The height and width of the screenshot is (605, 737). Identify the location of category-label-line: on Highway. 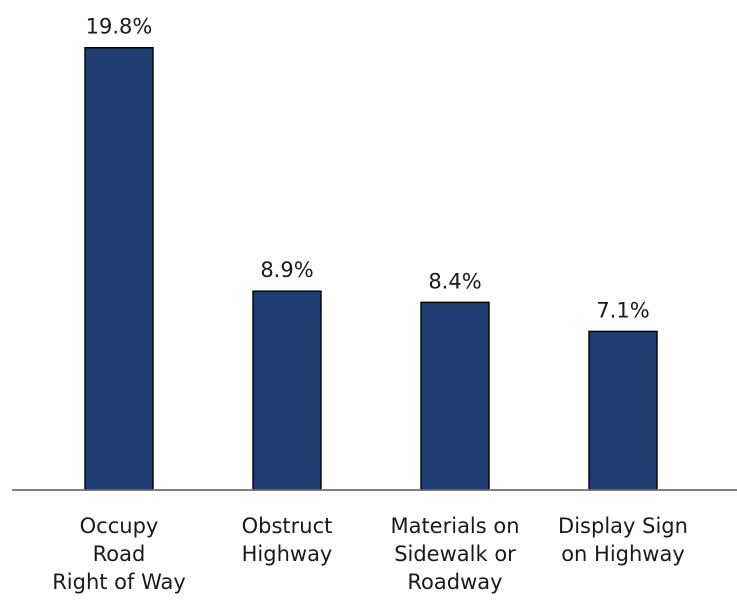
(623, 554).